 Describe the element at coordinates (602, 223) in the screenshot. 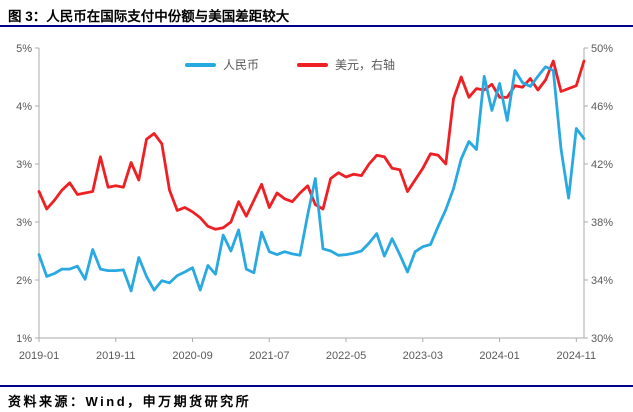

I see `y-tick-label-right: 38%` at that location.